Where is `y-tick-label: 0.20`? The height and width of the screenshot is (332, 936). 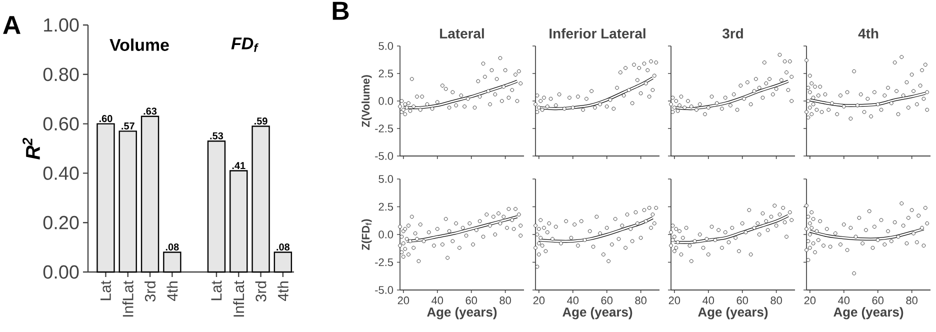 y-tick-label: 0.20 is located at coordinates (61, 223).